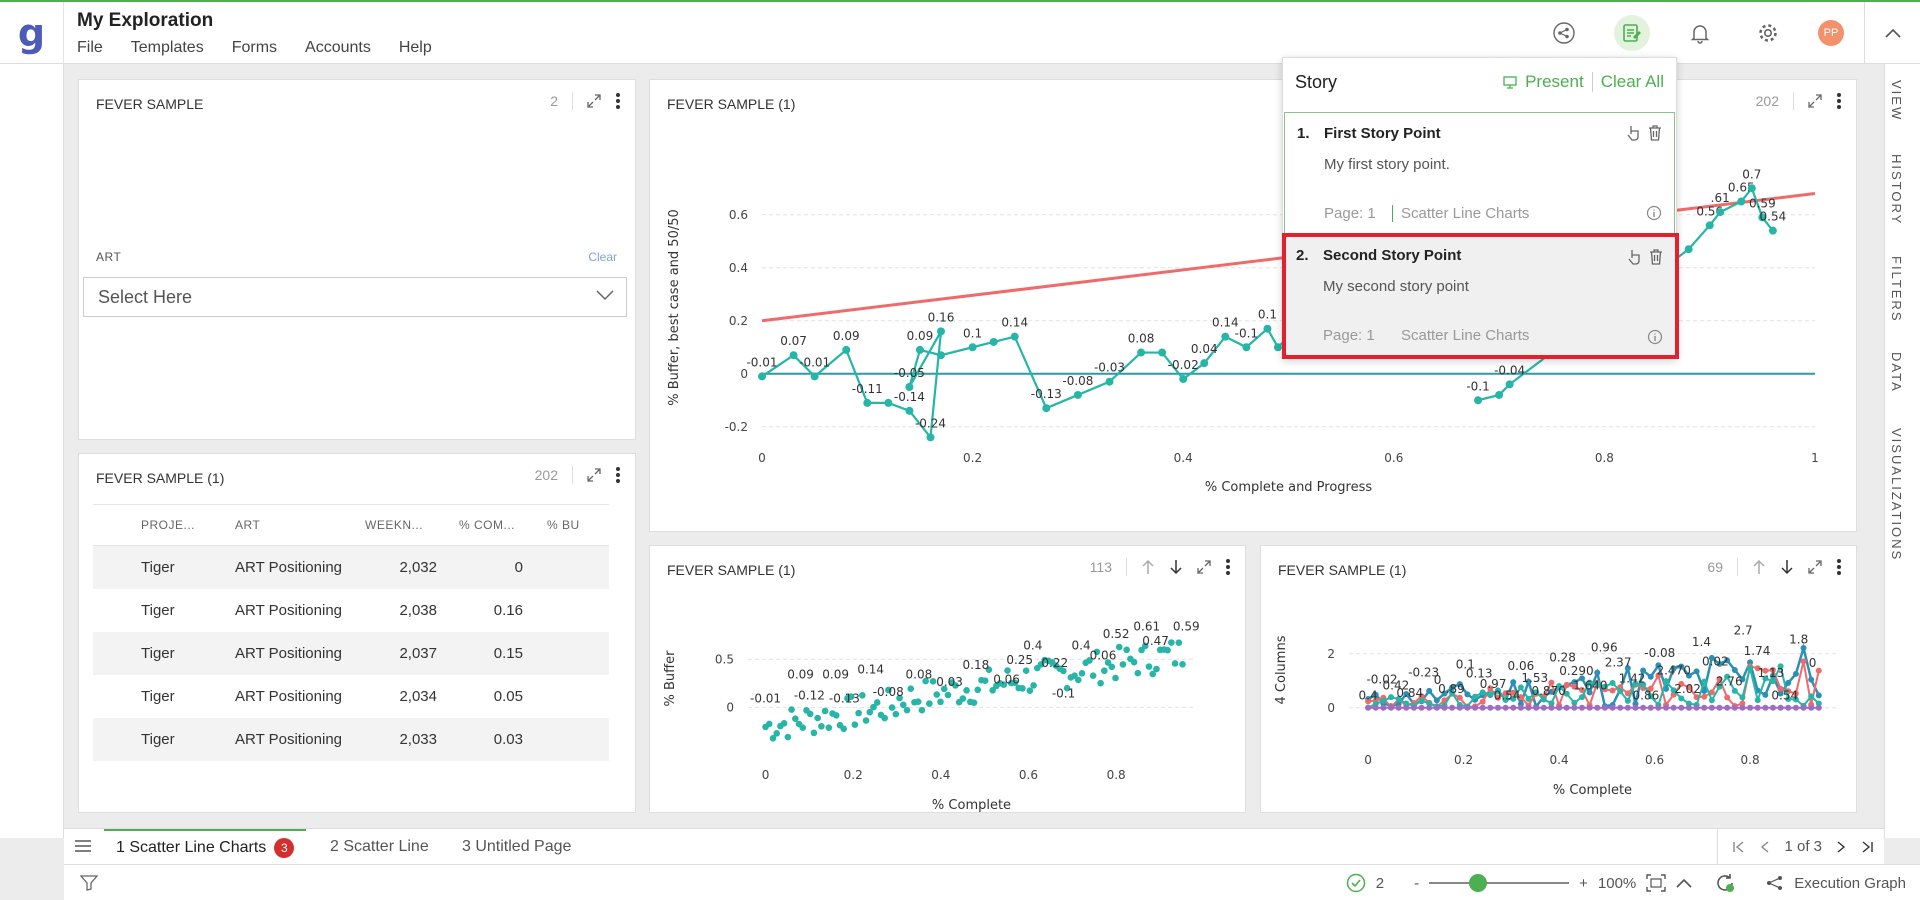  I want to click on rail-filters: FILTERS, so click(1896, 289).